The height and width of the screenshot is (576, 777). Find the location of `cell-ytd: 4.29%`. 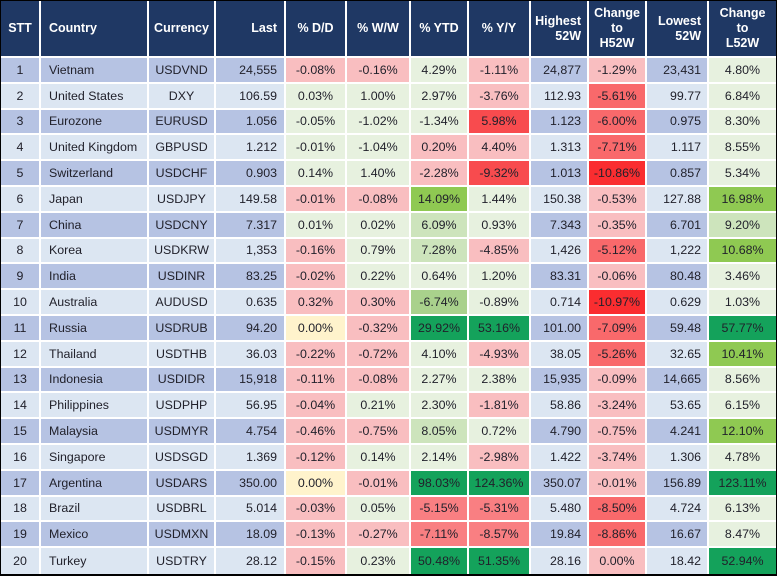

cell-ytd: 4.29% is located at coordinates (440, 71).